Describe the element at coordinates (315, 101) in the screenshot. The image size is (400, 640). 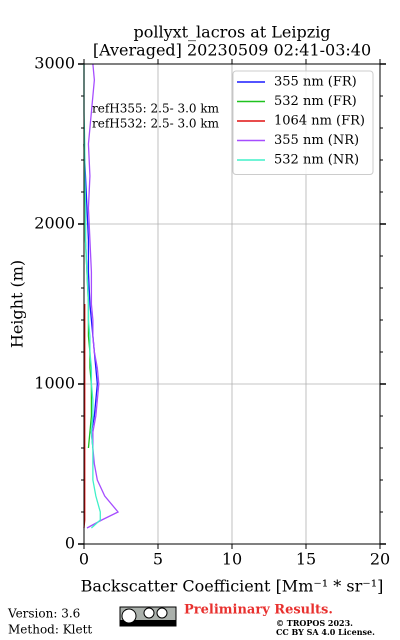
I see `legend-label: 532 nm (FR)` at that location.